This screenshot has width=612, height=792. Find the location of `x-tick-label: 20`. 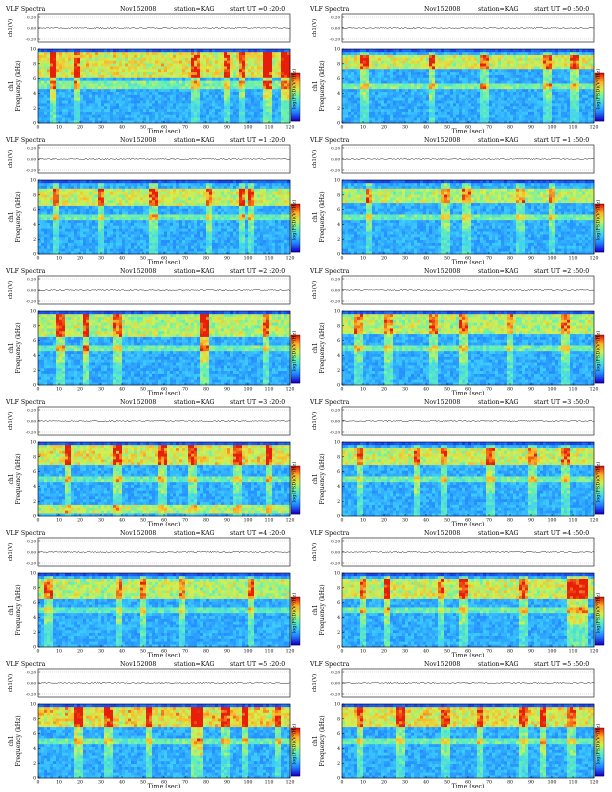

x-tick-label: 20 is located at coordinates (384, 128).